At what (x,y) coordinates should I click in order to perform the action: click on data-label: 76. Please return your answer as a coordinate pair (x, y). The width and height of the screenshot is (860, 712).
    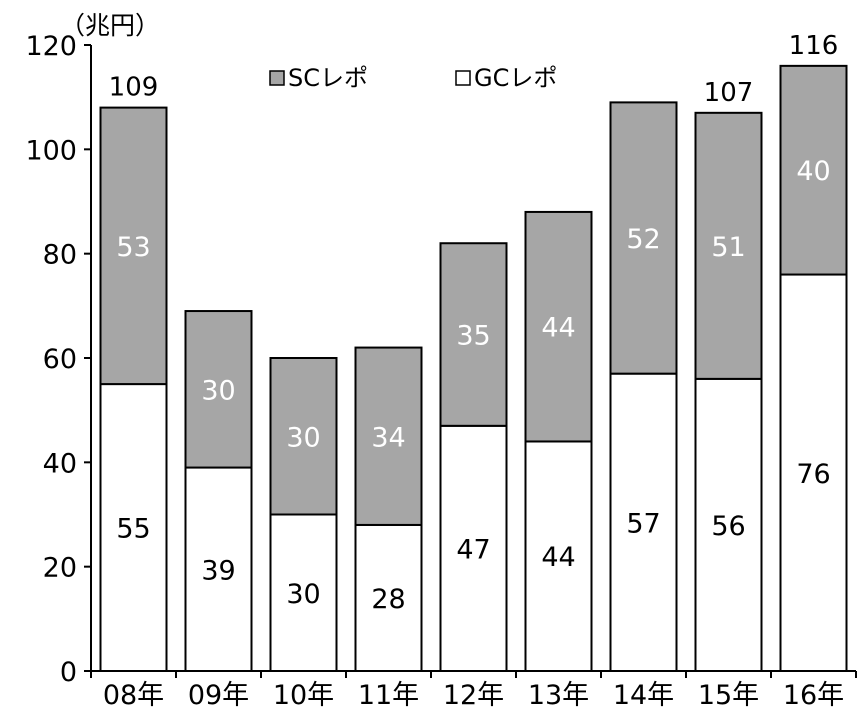
    Looking at the image, I should click on (813, 474).